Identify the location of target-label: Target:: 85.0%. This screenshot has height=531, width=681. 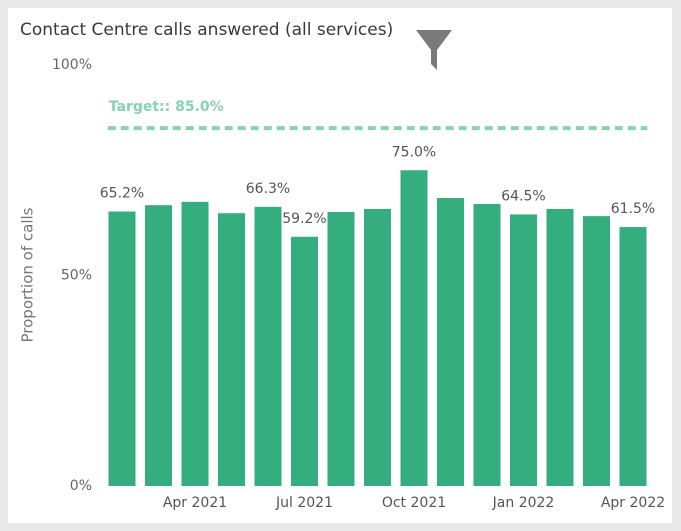
(166, 107).